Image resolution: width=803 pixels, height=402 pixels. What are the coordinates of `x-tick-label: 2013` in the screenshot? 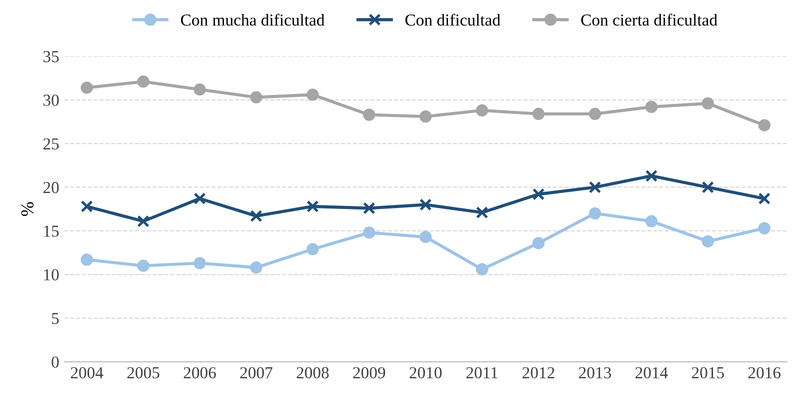 It's located at (595, 372).